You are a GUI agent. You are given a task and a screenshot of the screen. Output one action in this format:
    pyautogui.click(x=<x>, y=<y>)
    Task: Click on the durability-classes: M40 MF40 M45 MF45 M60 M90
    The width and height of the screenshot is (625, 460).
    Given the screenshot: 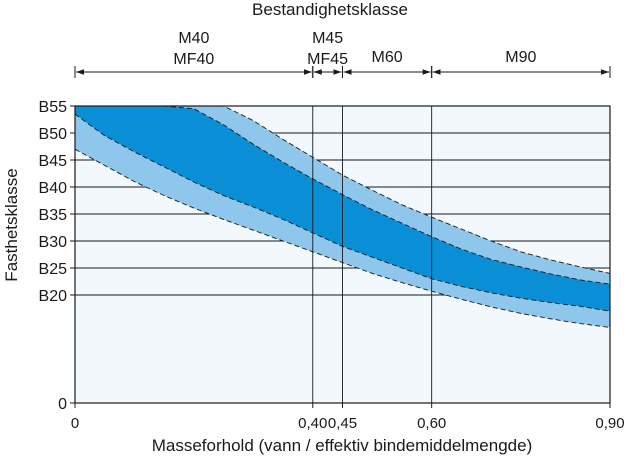 What is the action you would take?
    pyautogui.click(x=342, y=54)
    